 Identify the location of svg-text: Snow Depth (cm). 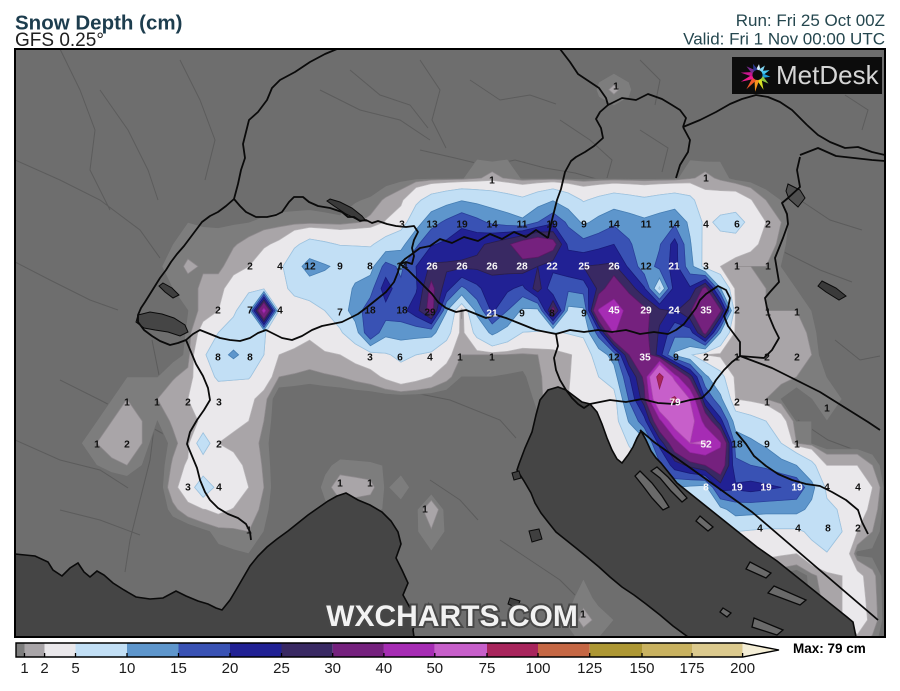
(98, 23).